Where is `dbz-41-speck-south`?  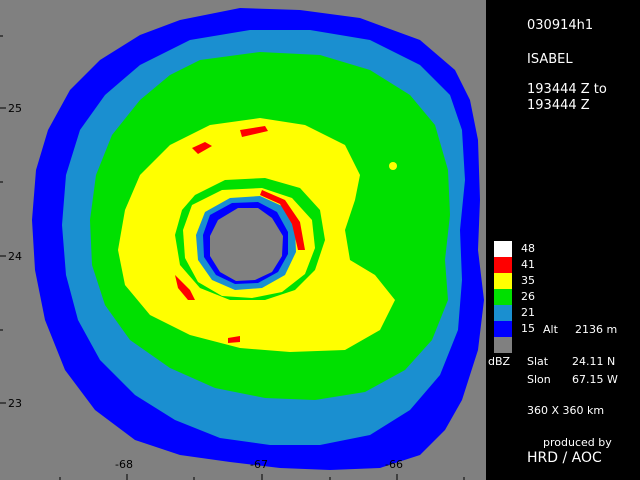 dbz-41-speck-south is located at coordinates (234, 339).